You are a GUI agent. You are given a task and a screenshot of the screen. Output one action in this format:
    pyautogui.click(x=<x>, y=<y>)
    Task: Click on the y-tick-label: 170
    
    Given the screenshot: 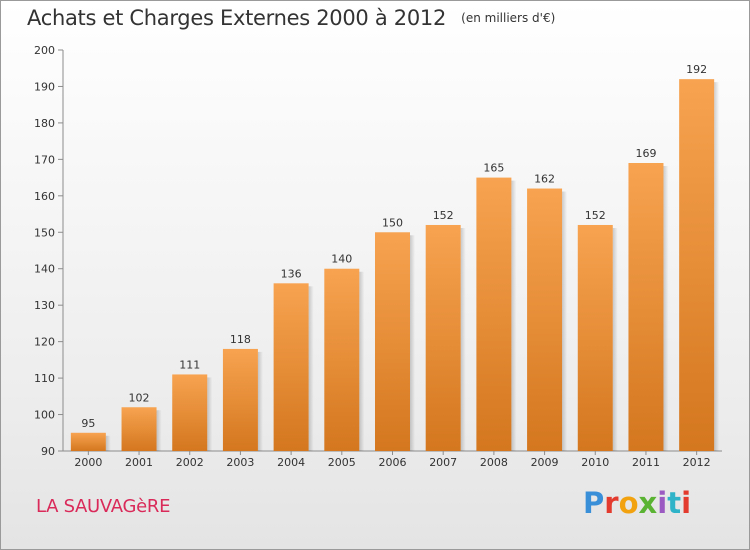 What is the action you would take?
    pyautogui.click(x=44, y=159)
    